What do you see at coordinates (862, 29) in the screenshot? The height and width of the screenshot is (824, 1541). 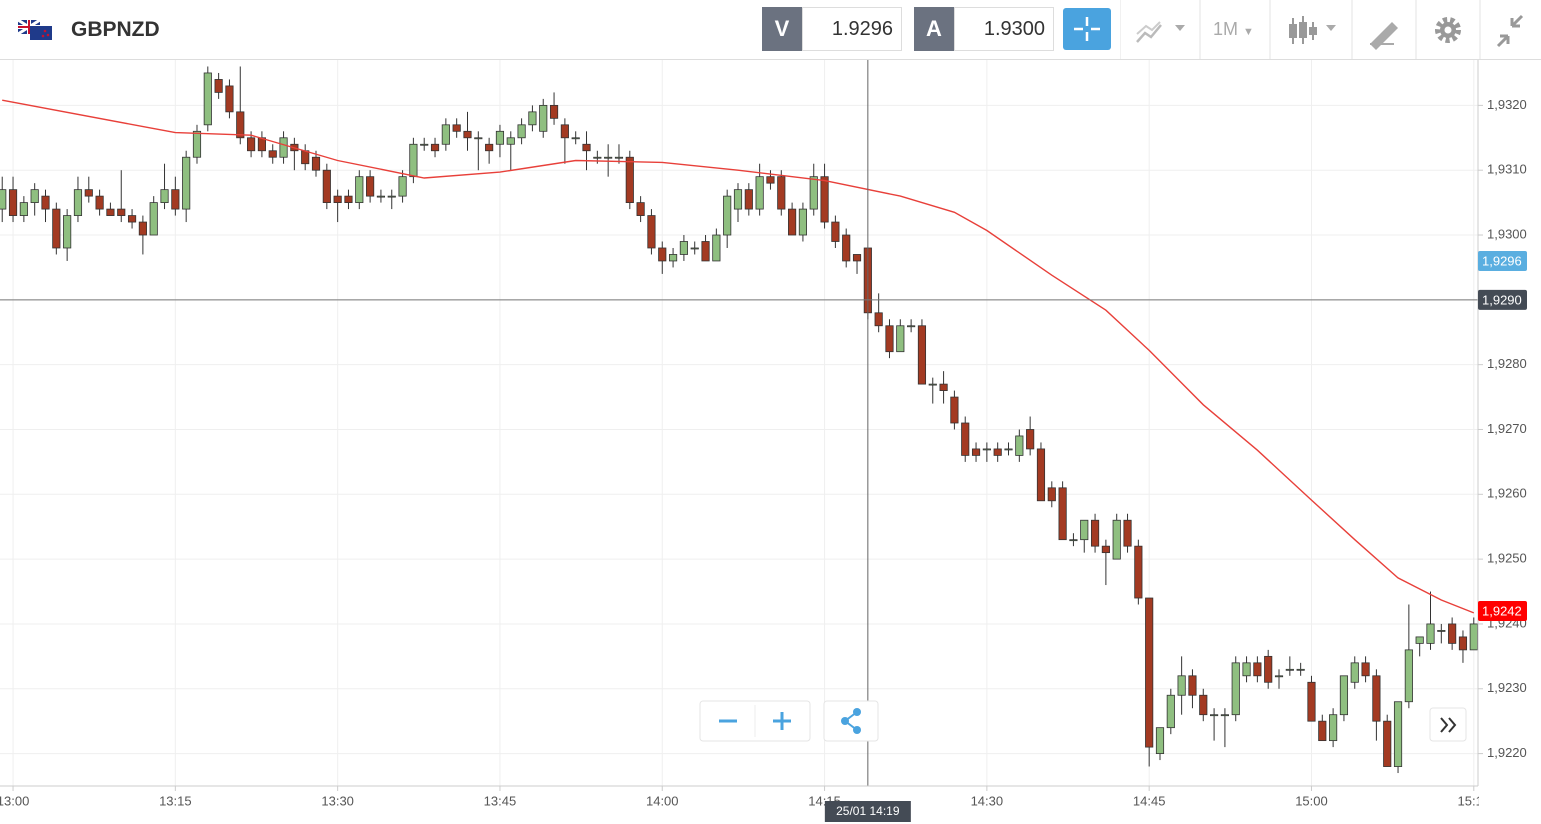 I see `bid-value: 1.9296` at bounding box center [862, 29].